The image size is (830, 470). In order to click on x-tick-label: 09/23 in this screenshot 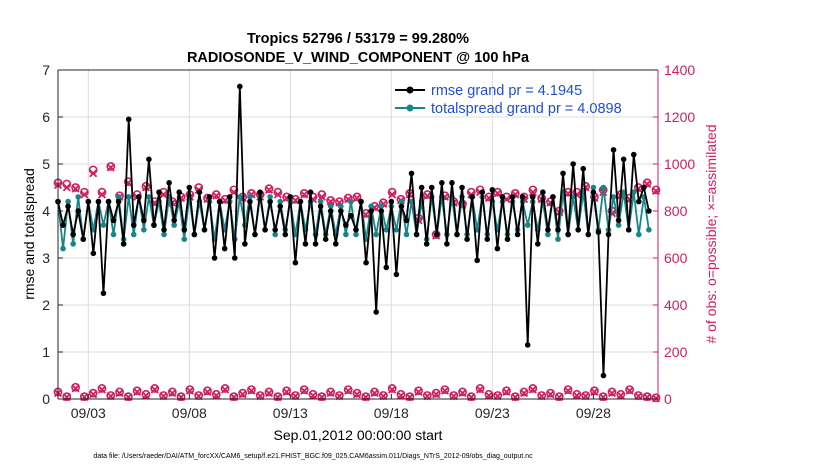, I will do `click(492, 413)`.